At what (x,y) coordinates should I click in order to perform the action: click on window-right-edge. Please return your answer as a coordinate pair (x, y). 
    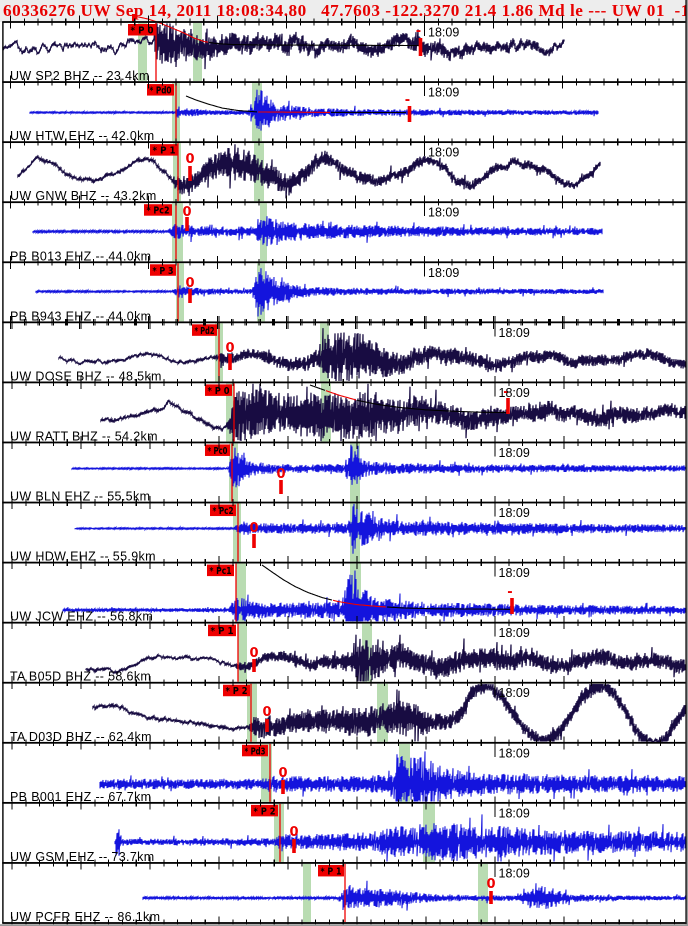
    Looking at the image, I should click on (687, 463).